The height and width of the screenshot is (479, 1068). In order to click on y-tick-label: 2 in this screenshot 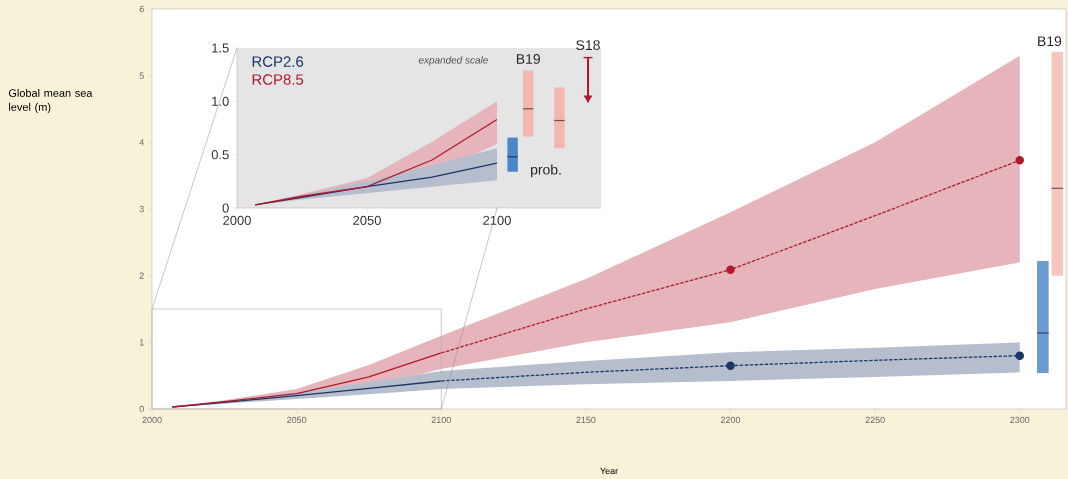, I will do `click(141, 275)`.